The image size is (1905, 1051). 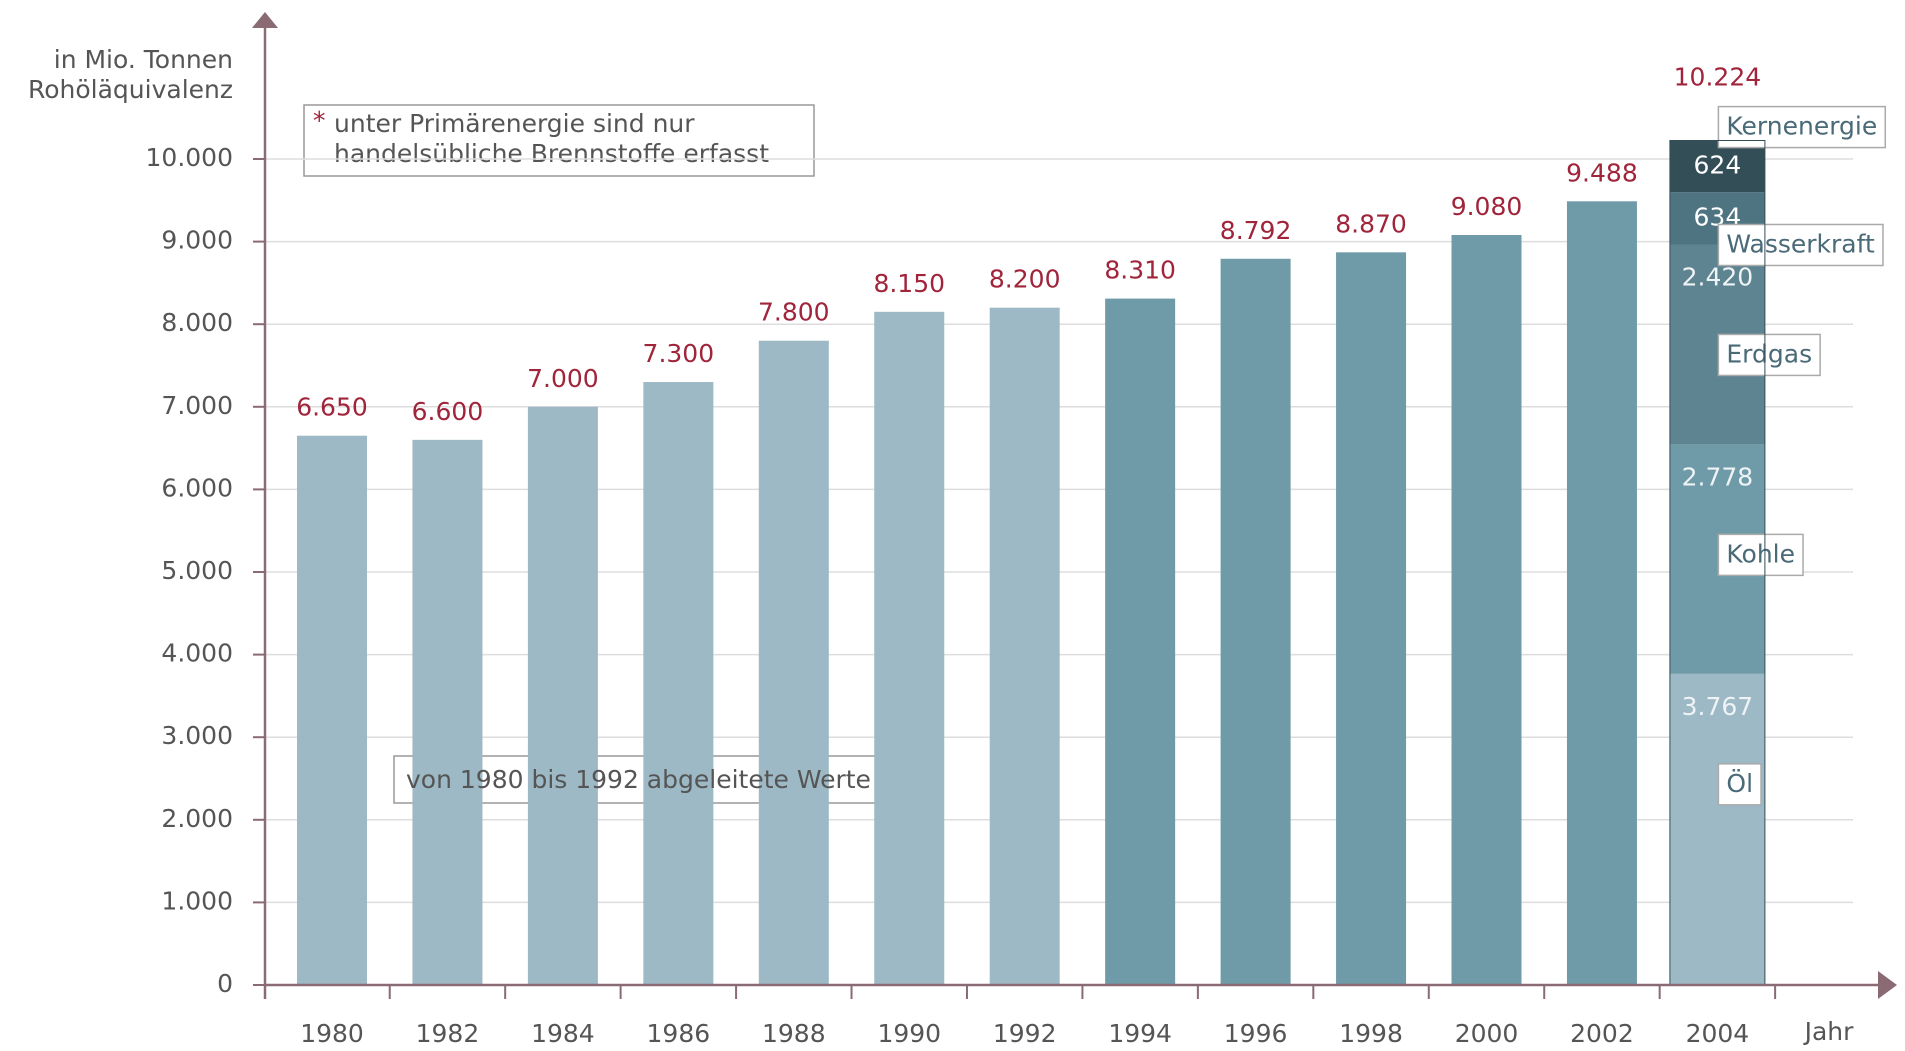 What do you see at coordinates (563, 378) in the screenshot?
I see `value-label: 7.000` at bounding box center [563, 378].